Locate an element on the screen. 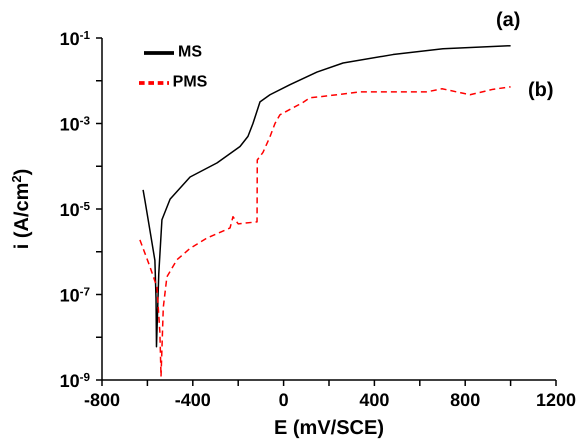 The width and height of the screenshot is (588, 445). legend-label: MS is located at coordinates (190, 52).